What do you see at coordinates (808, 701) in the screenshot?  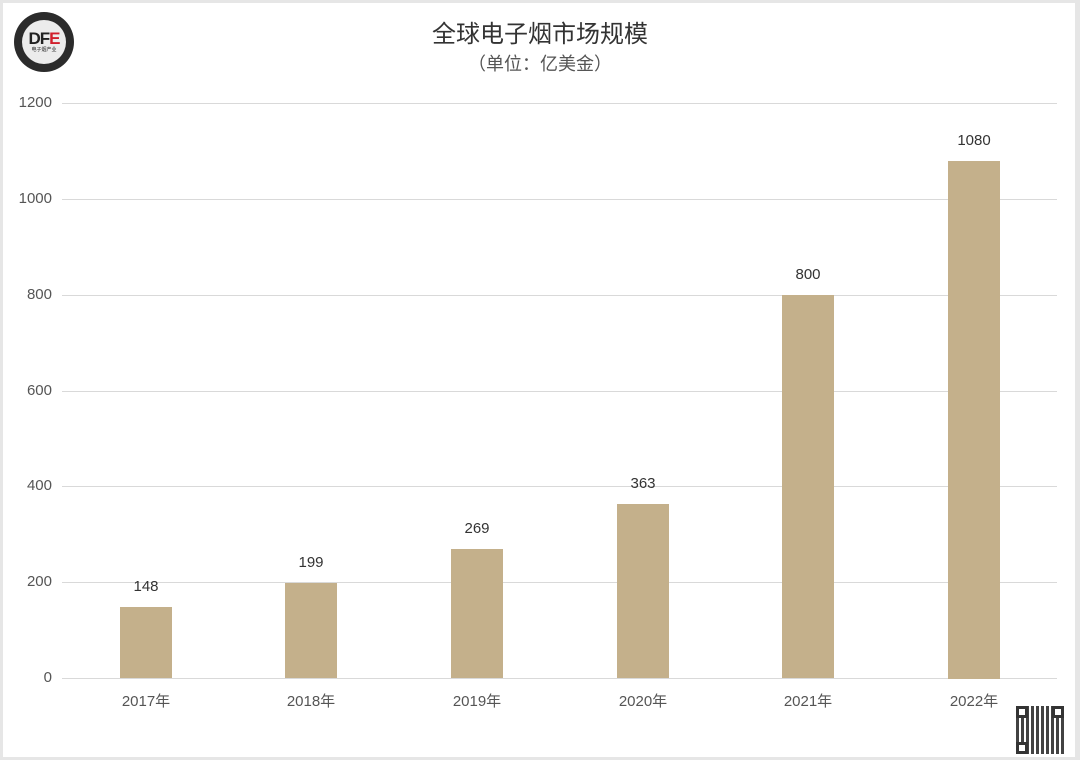 I see `x-tick-label: 2021年` at bounding box center [808, 701].